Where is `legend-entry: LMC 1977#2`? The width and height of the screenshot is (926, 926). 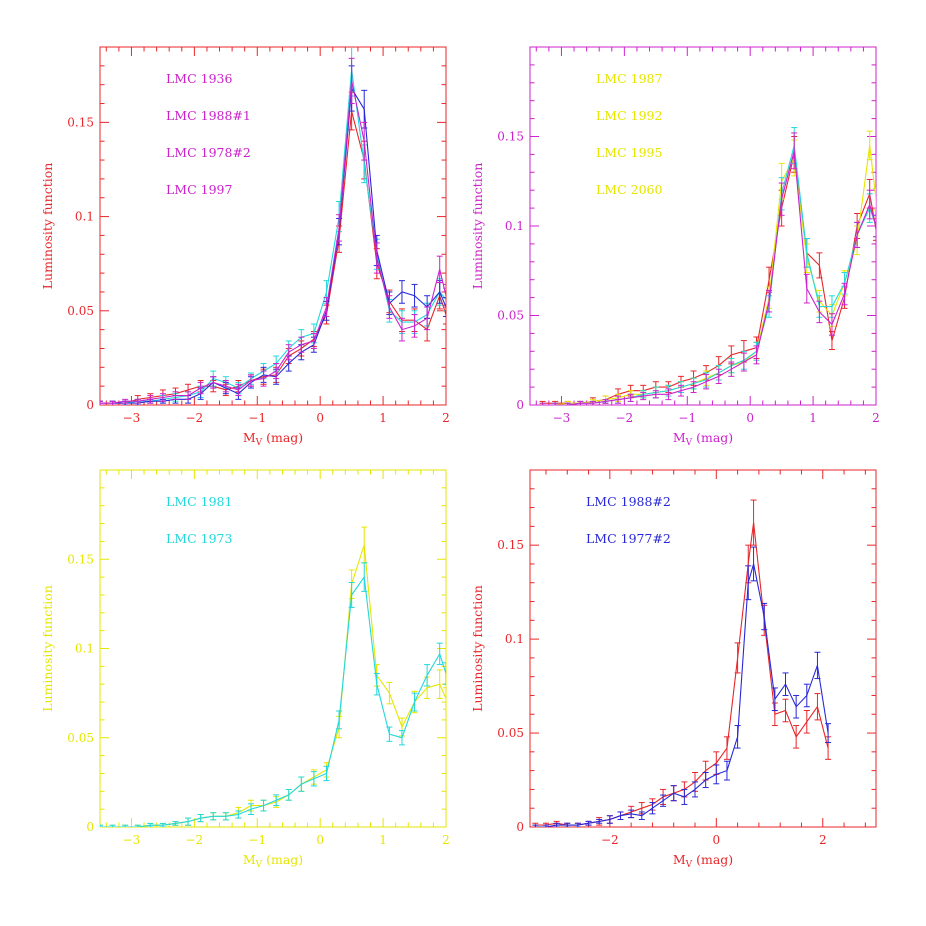 legend-entry: LMC 1977#2 is located at coordinates (628, 538).